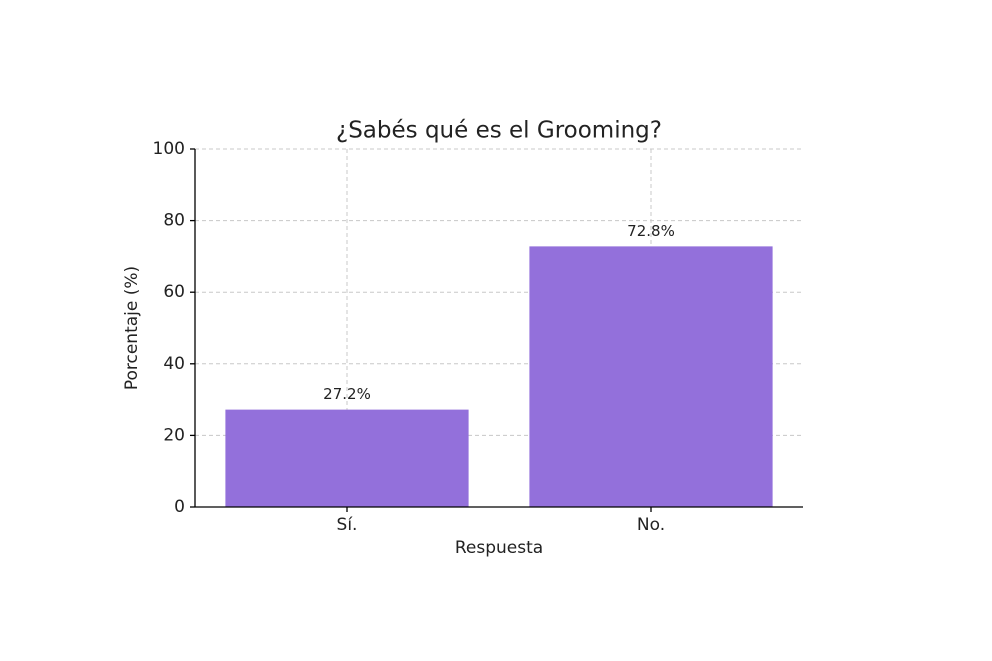  What do you see at coordinates (347, 525) in the screenshot?
I see `x-tick-label: Sí.` at bounding box center [347, 525].